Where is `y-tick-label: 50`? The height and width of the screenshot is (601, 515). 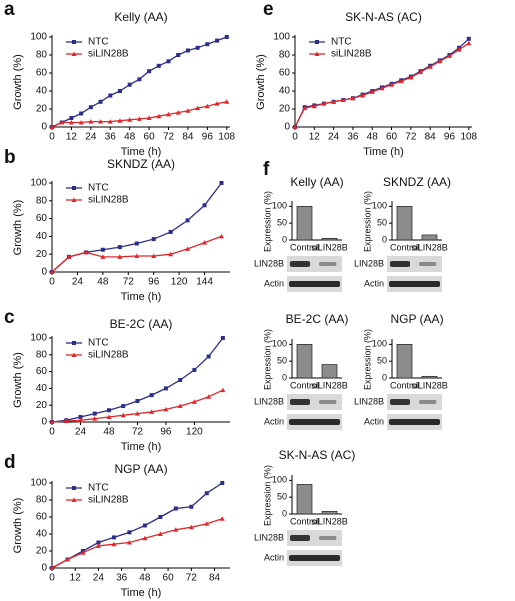
y-tick-label: 50 is located at coordinates (382, 361).